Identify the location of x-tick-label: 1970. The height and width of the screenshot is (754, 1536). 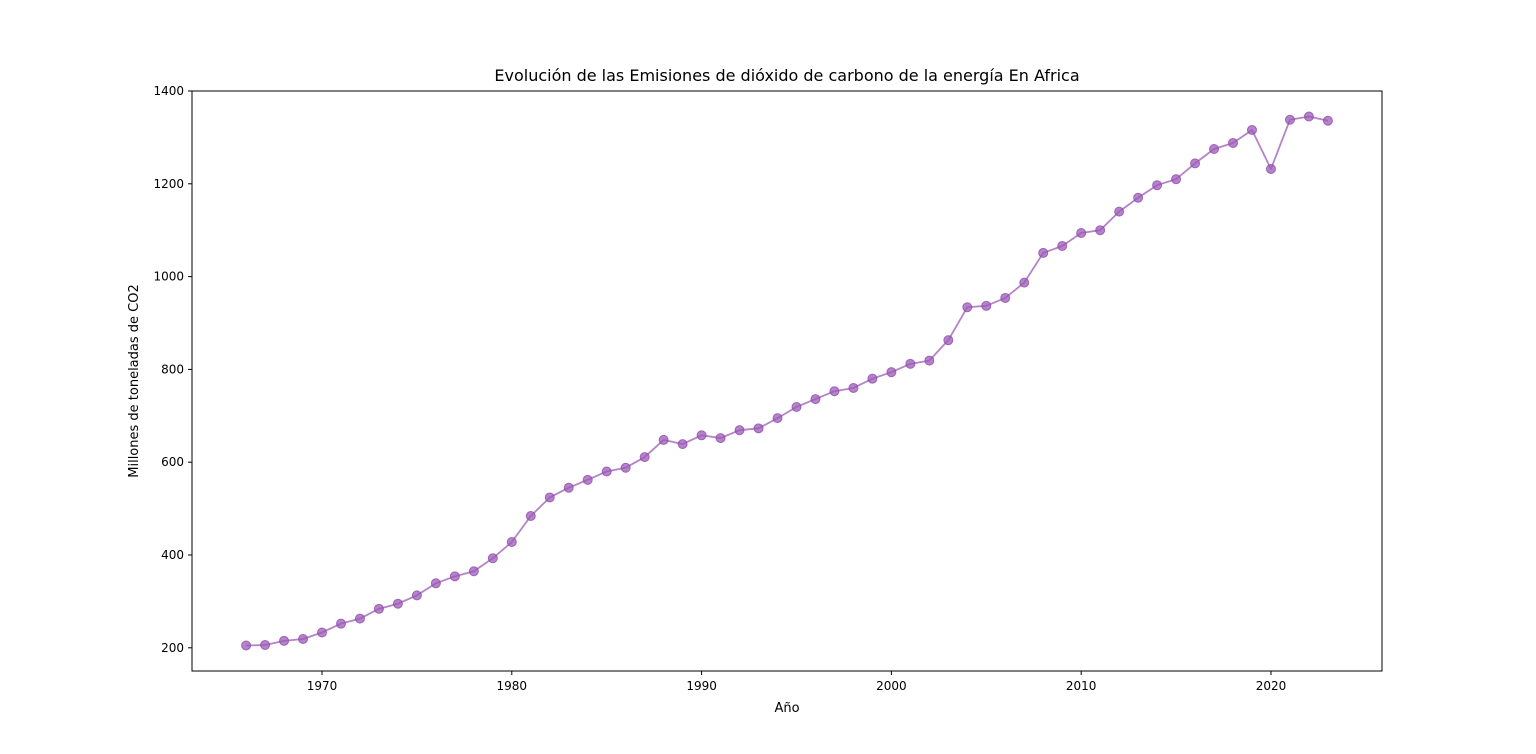
(322, 686).